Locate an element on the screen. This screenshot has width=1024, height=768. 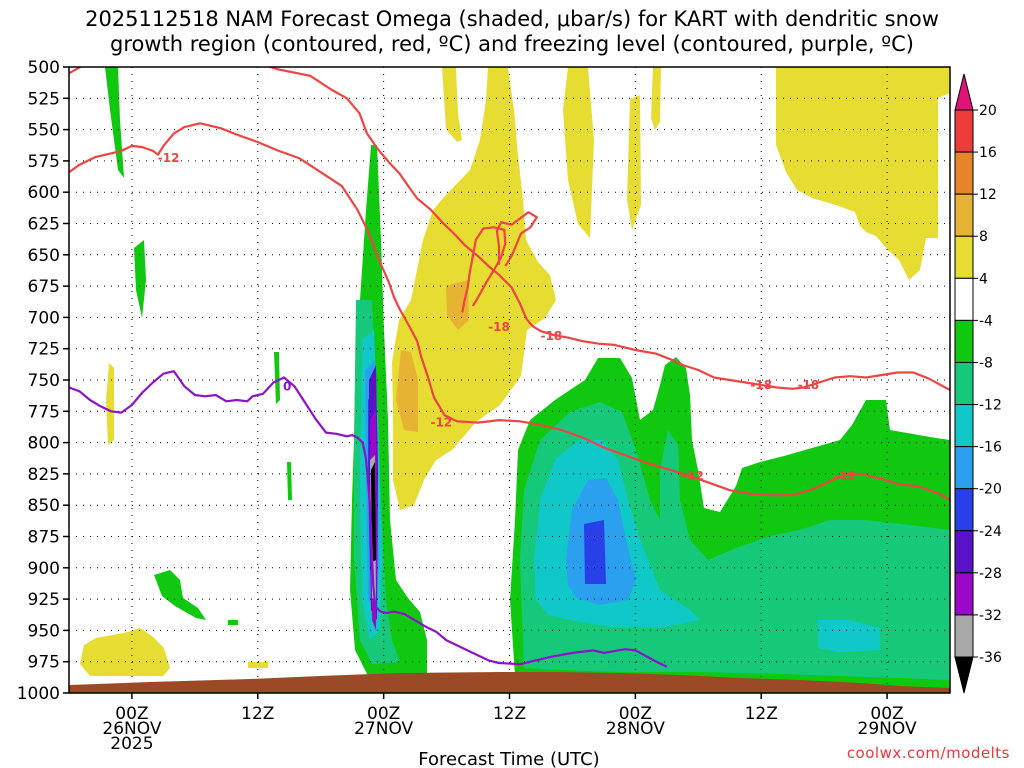
contour-dendritic-growth-upper-loop is located at coordinates (516, 239).